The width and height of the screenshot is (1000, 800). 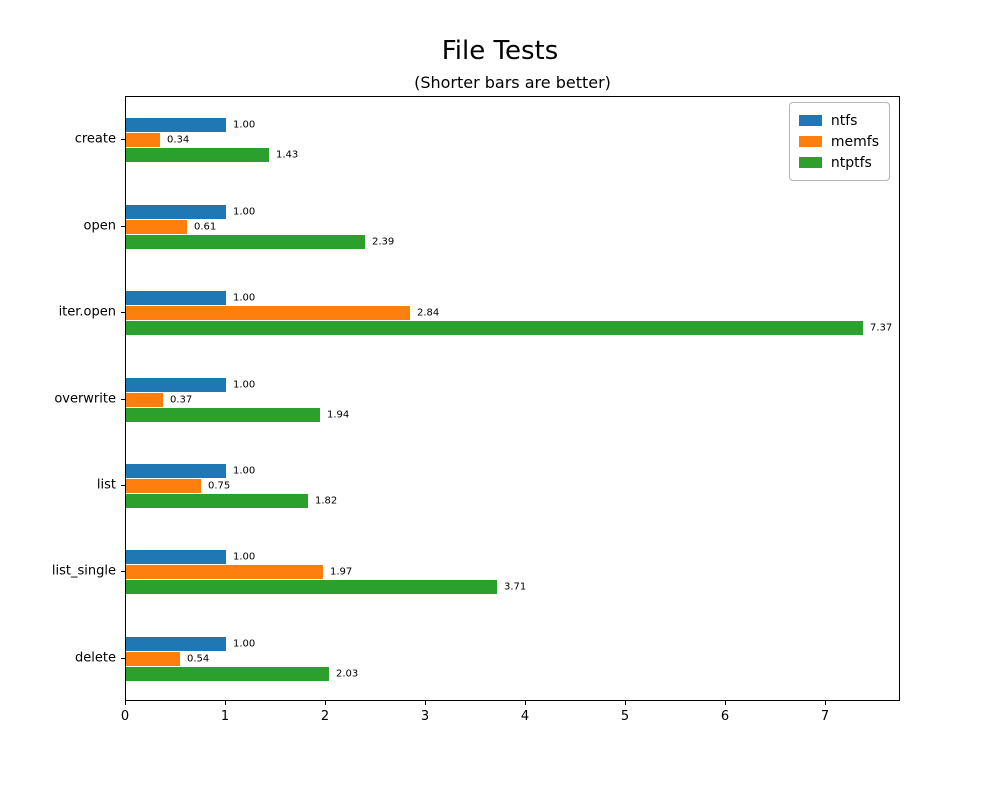 What do you see at coordinates (844, 120) in the screenshot?
I see `legend-label-ntfs: ntfs` at bounding box center [844, 120].